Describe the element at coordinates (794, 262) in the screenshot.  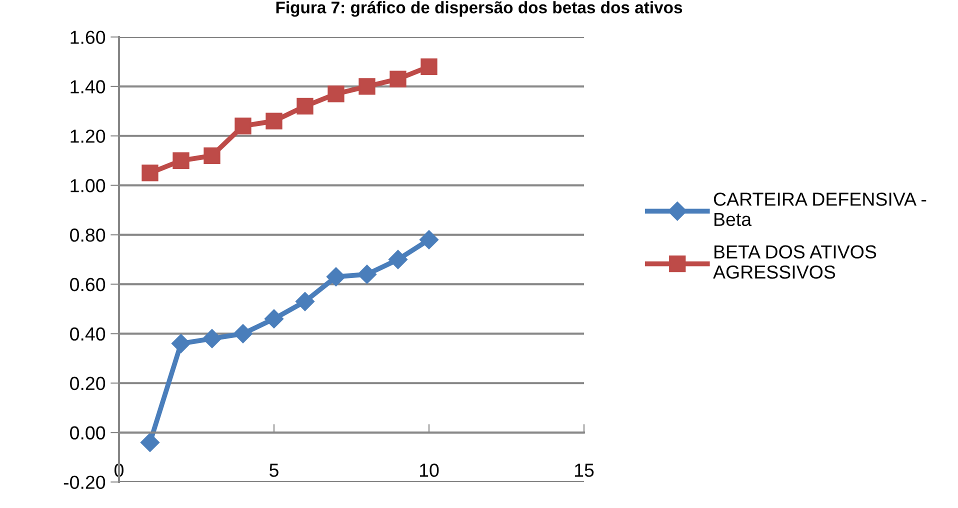
I see `legend-label: BETA DOS ATIVOS AGRESSIVOS` at that location.